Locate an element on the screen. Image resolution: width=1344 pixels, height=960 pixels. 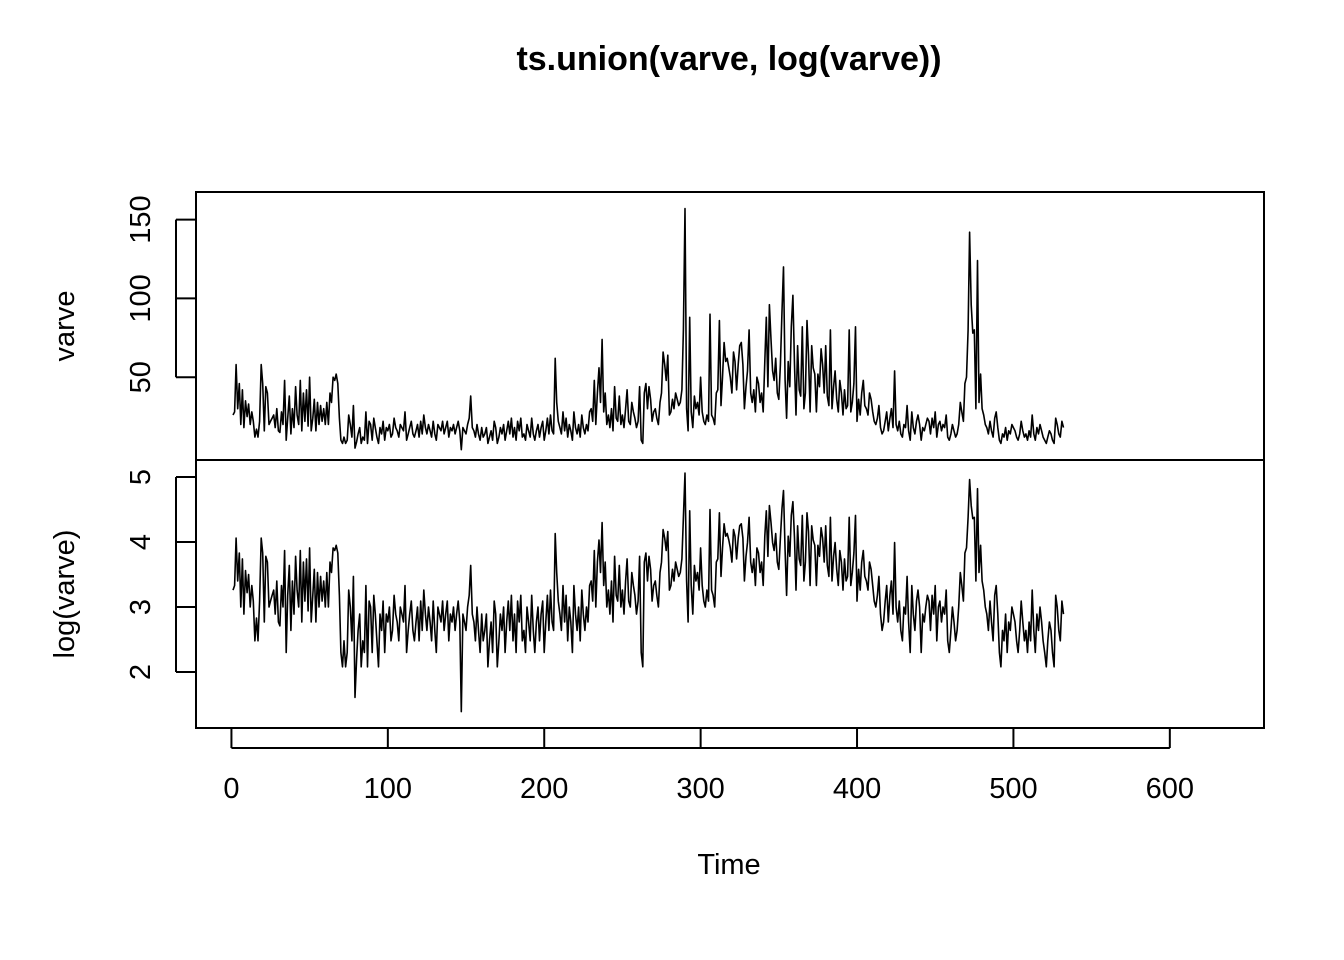
x-tick-label: 100 is located at coordinates (388, 789).